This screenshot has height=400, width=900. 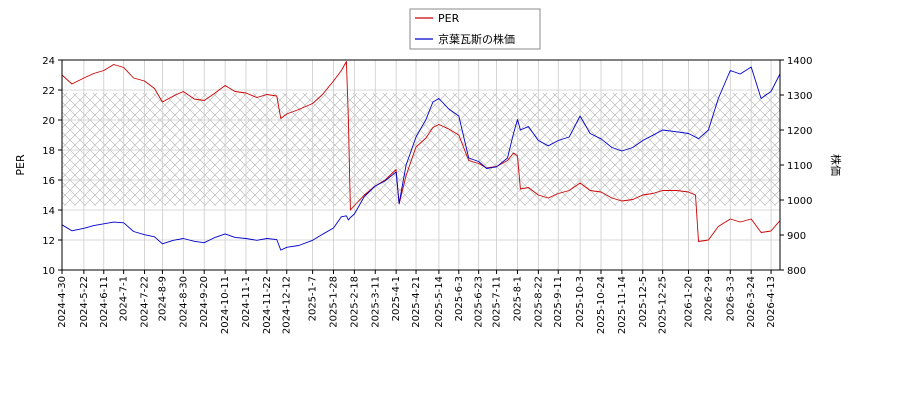 What do you see at coordinates (689, 302) in the screenshot?
I see `x-tick-label: 2026-1-20` at bounding box center [689, 302].